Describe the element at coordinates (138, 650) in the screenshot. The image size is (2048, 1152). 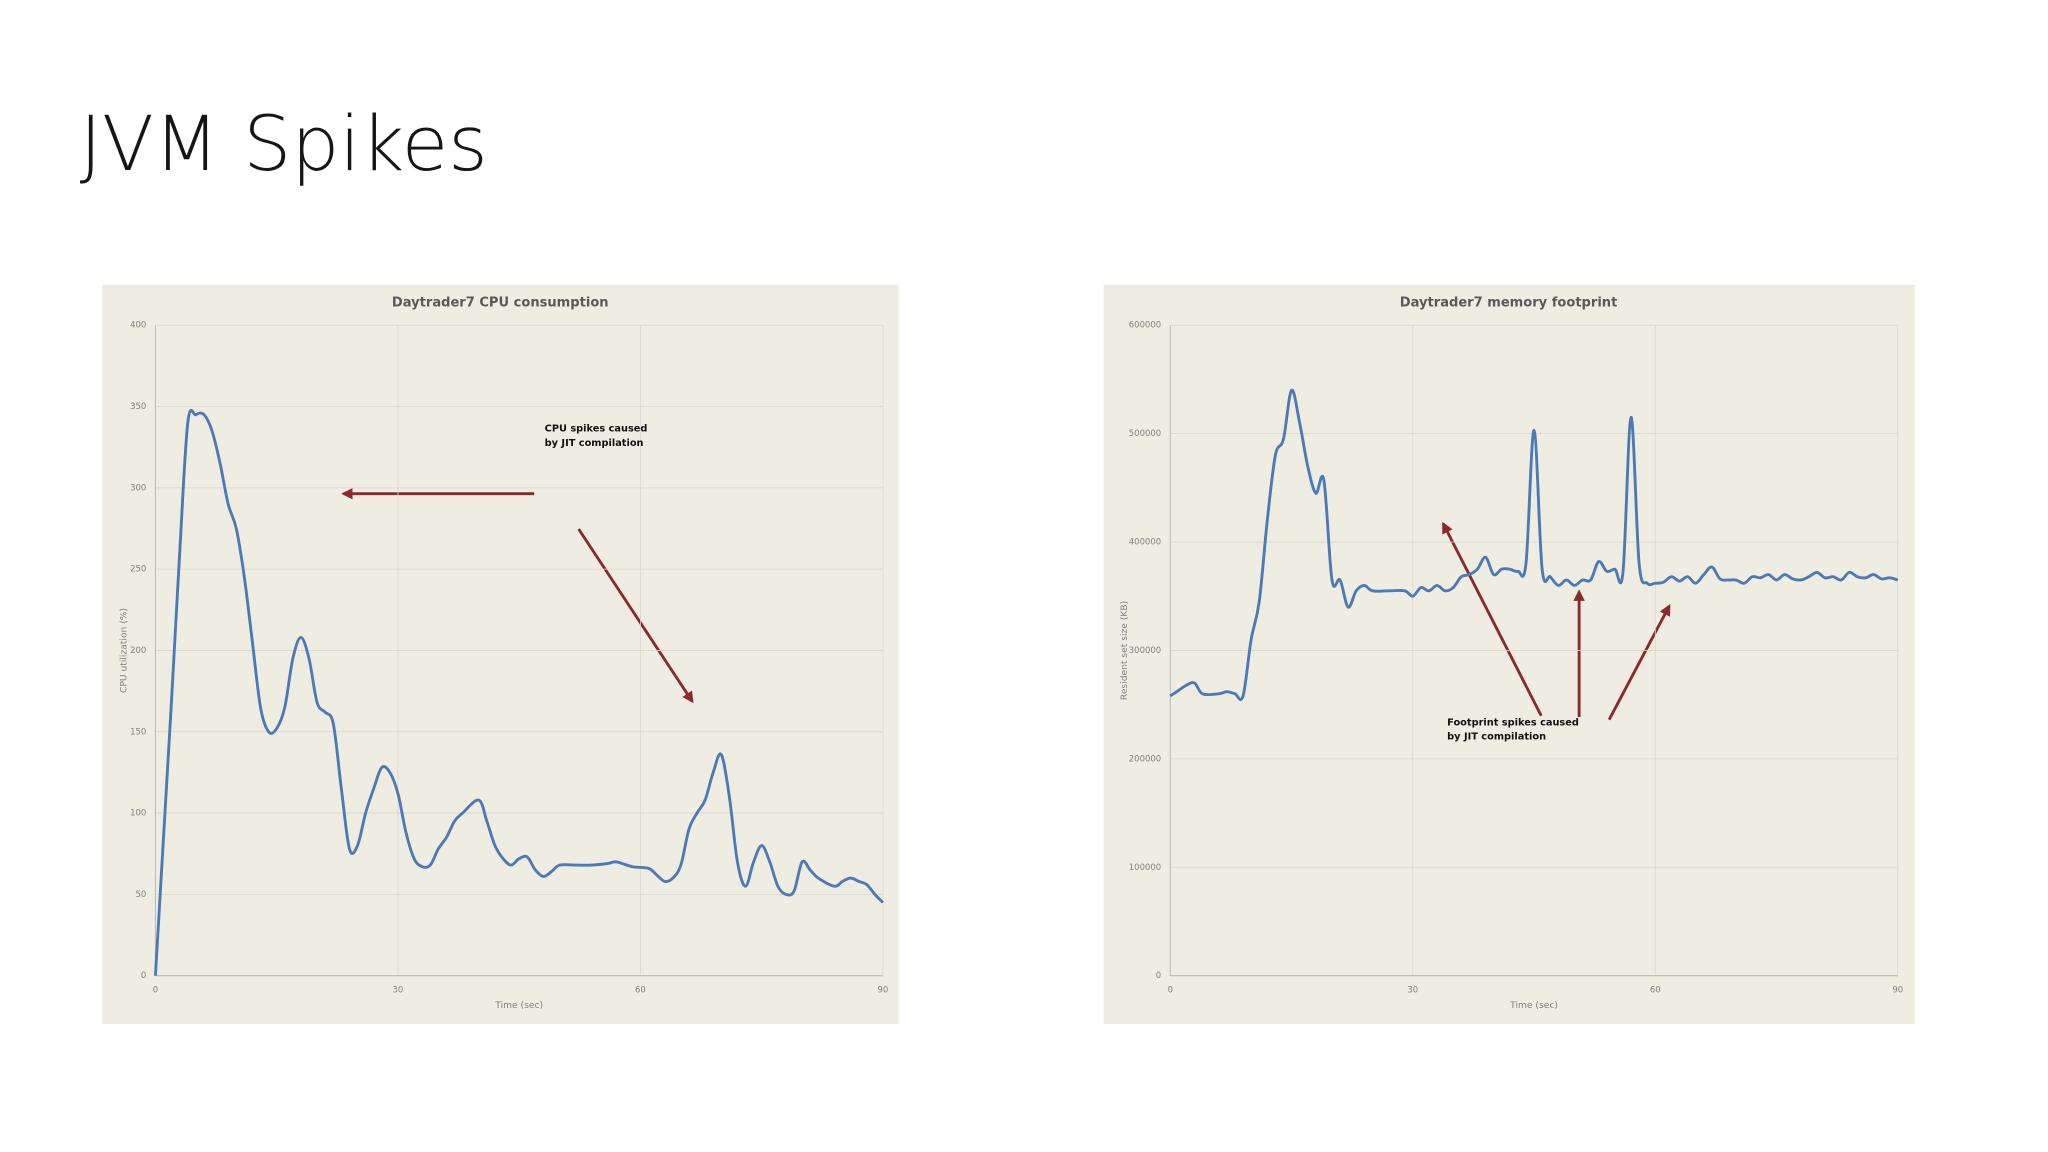
I see `y-tick-label: 200` at that location.